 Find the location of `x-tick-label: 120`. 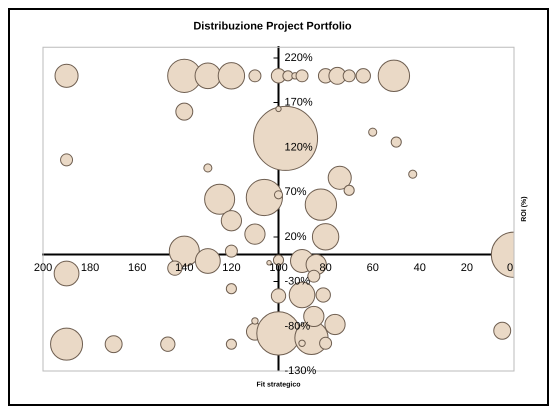

x-tick-label: 120 is located at coordinates (231, 268).